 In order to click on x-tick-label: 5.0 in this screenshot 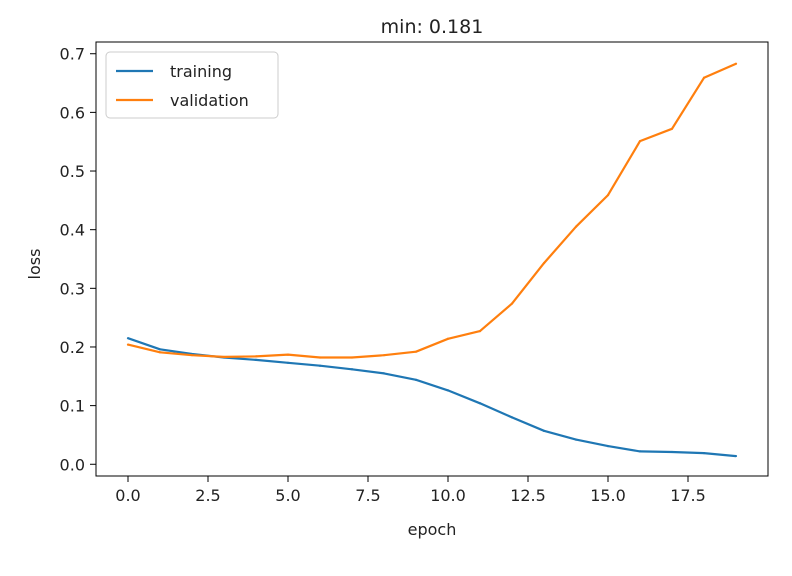, I will do `click(287, 495)`.